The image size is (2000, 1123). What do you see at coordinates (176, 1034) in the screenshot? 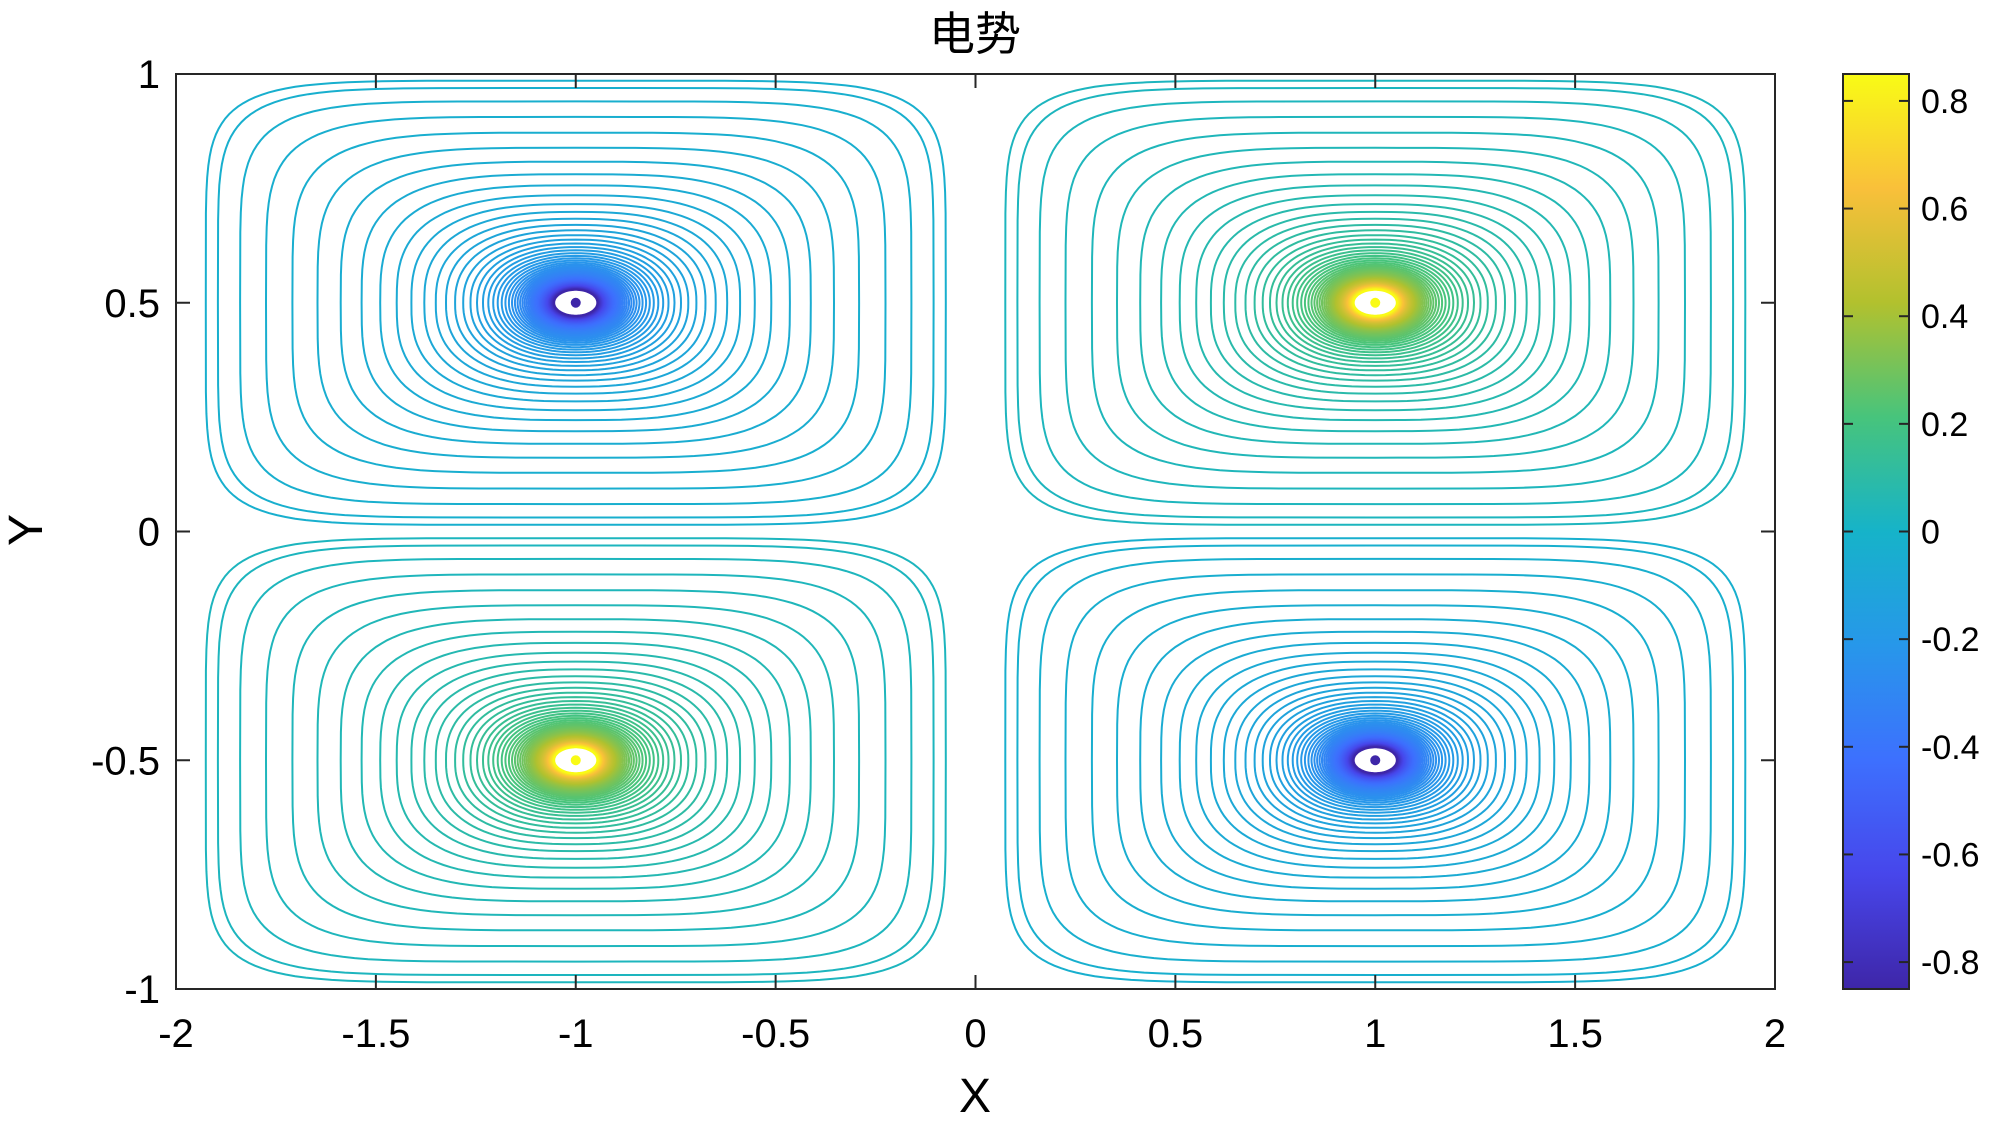
I see `x-tick-label: -2` at bounding box center [176, 1034].